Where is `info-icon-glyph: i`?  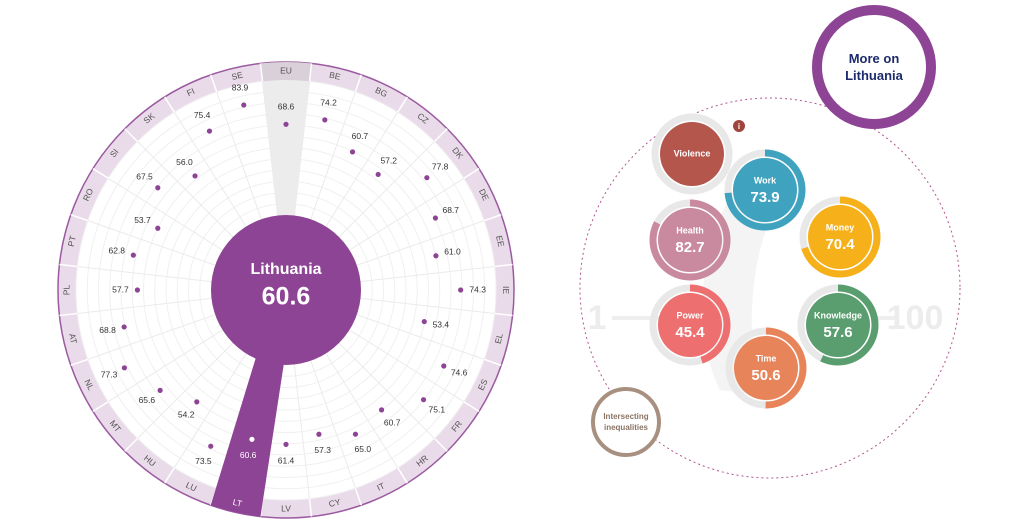
info-icon-glyph: i is located at coordinates (739, 126).